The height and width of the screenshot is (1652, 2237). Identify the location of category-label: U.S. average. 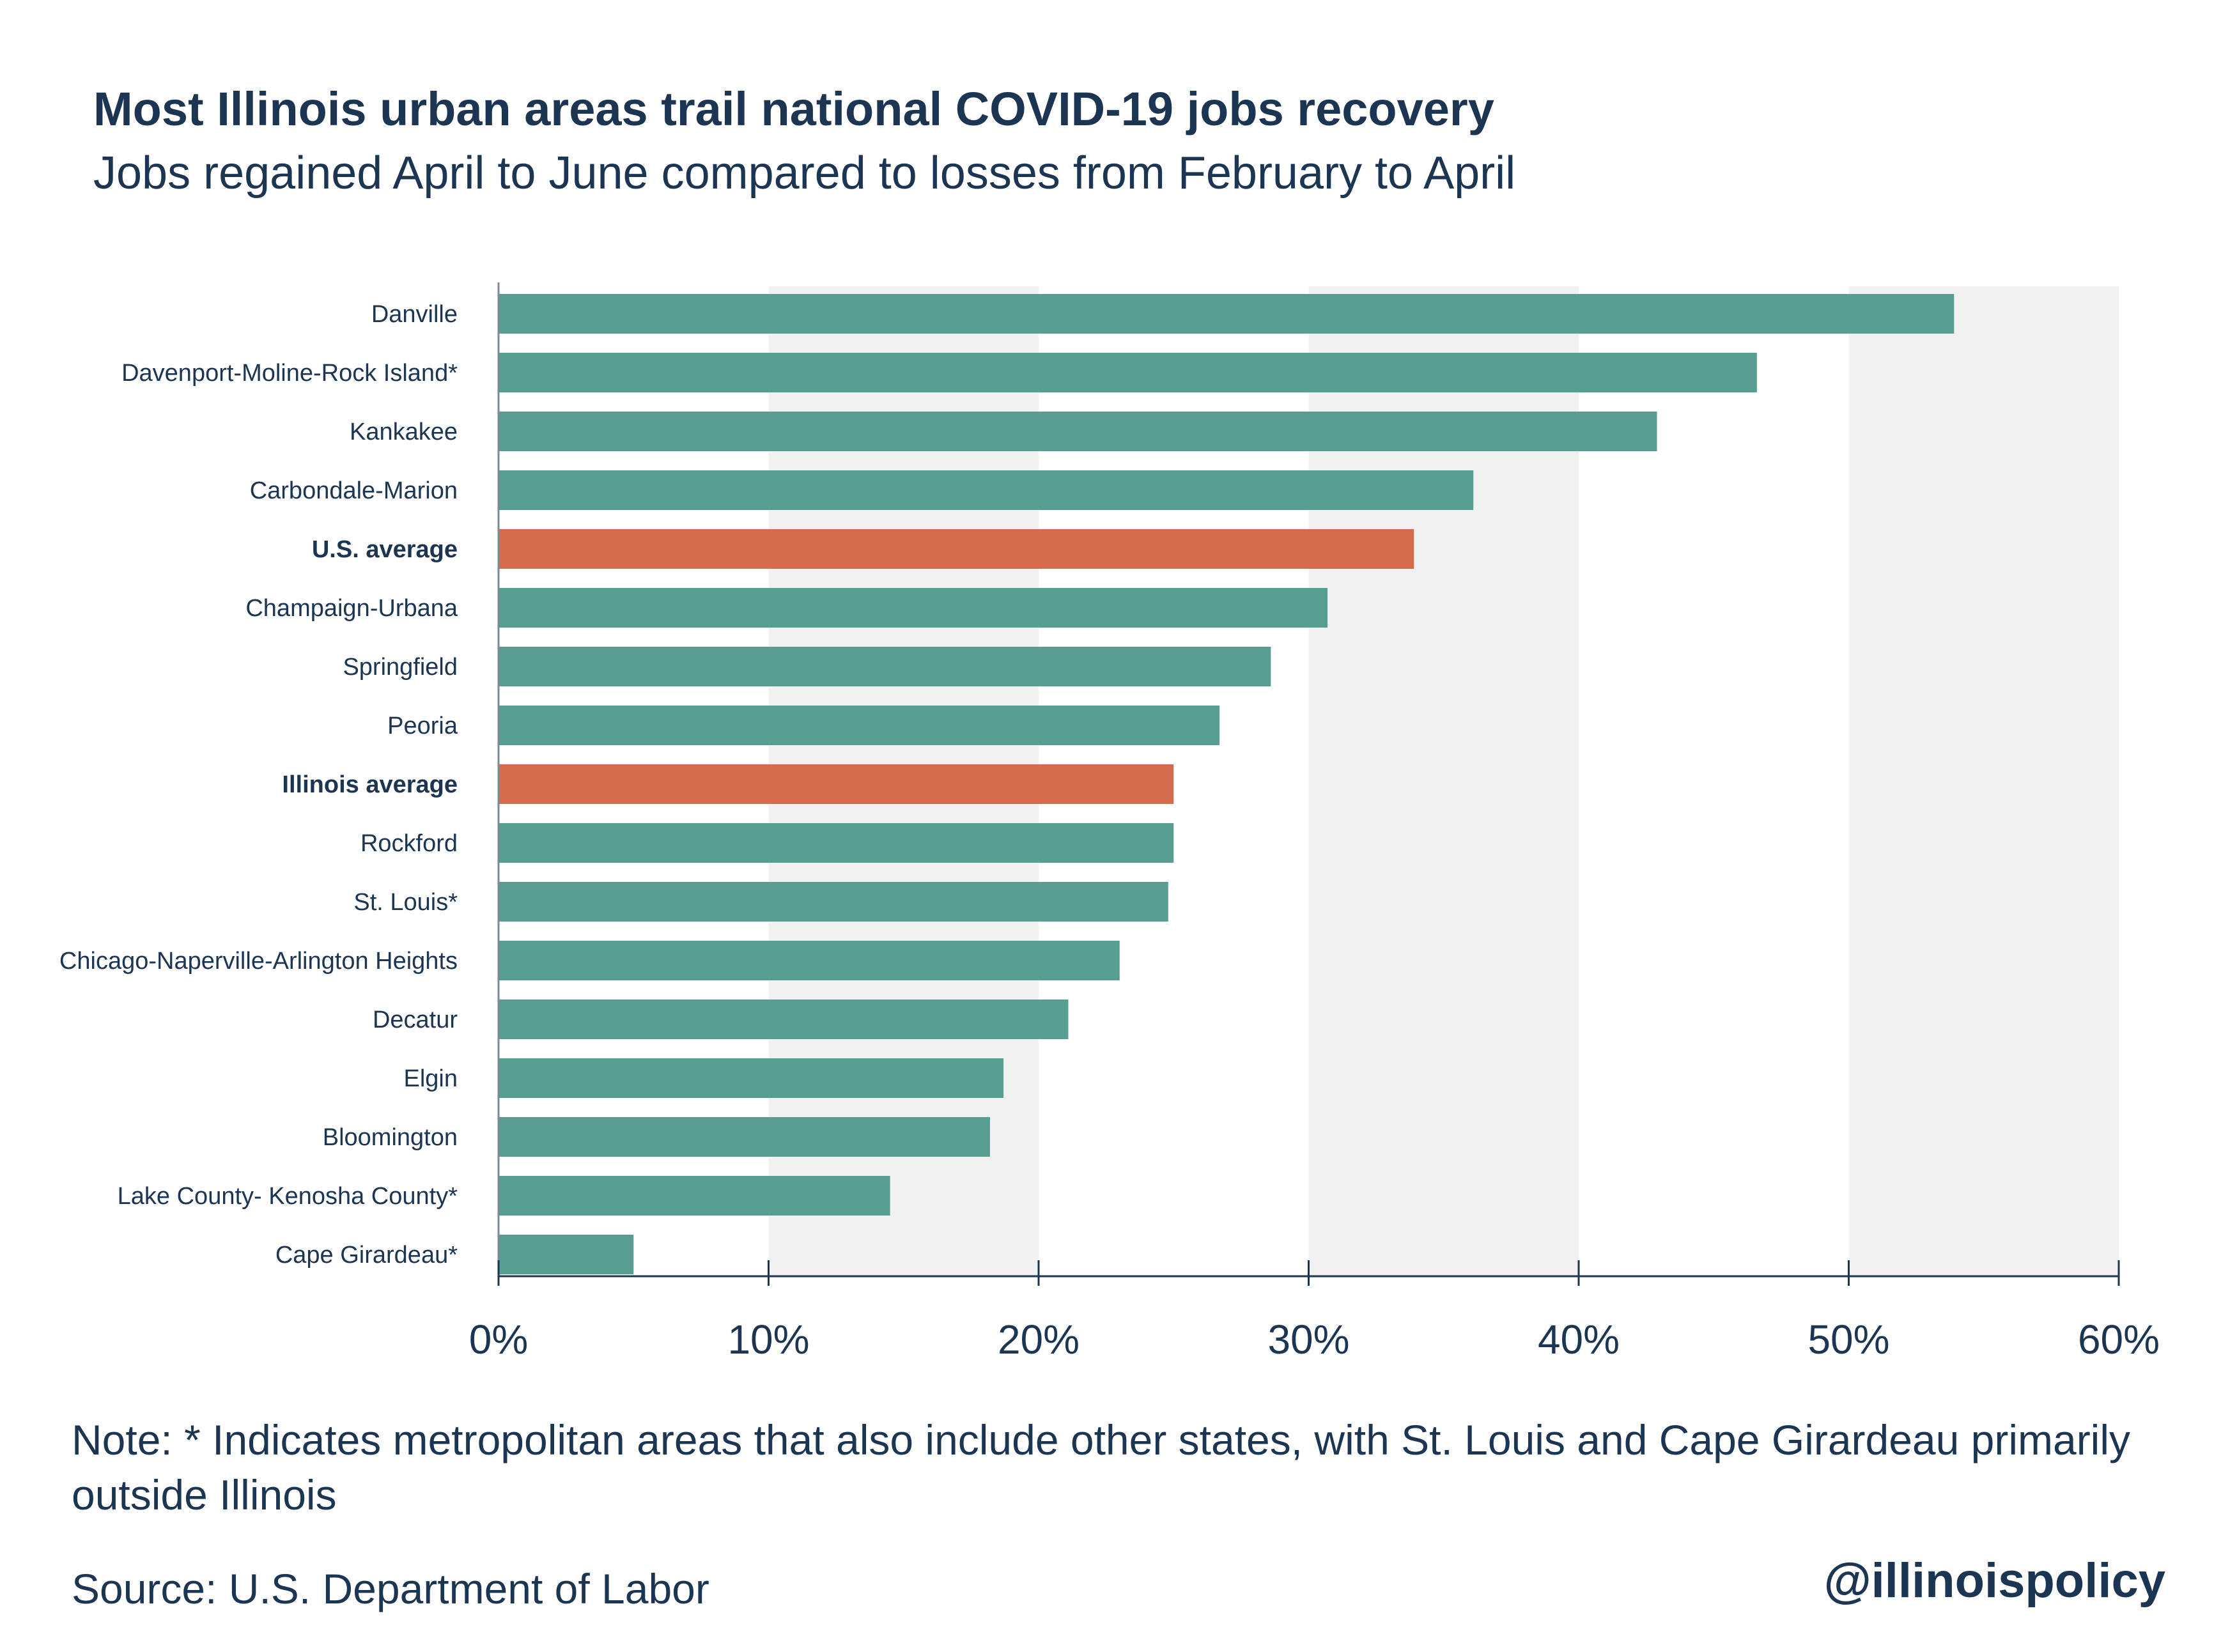
(385, 549).